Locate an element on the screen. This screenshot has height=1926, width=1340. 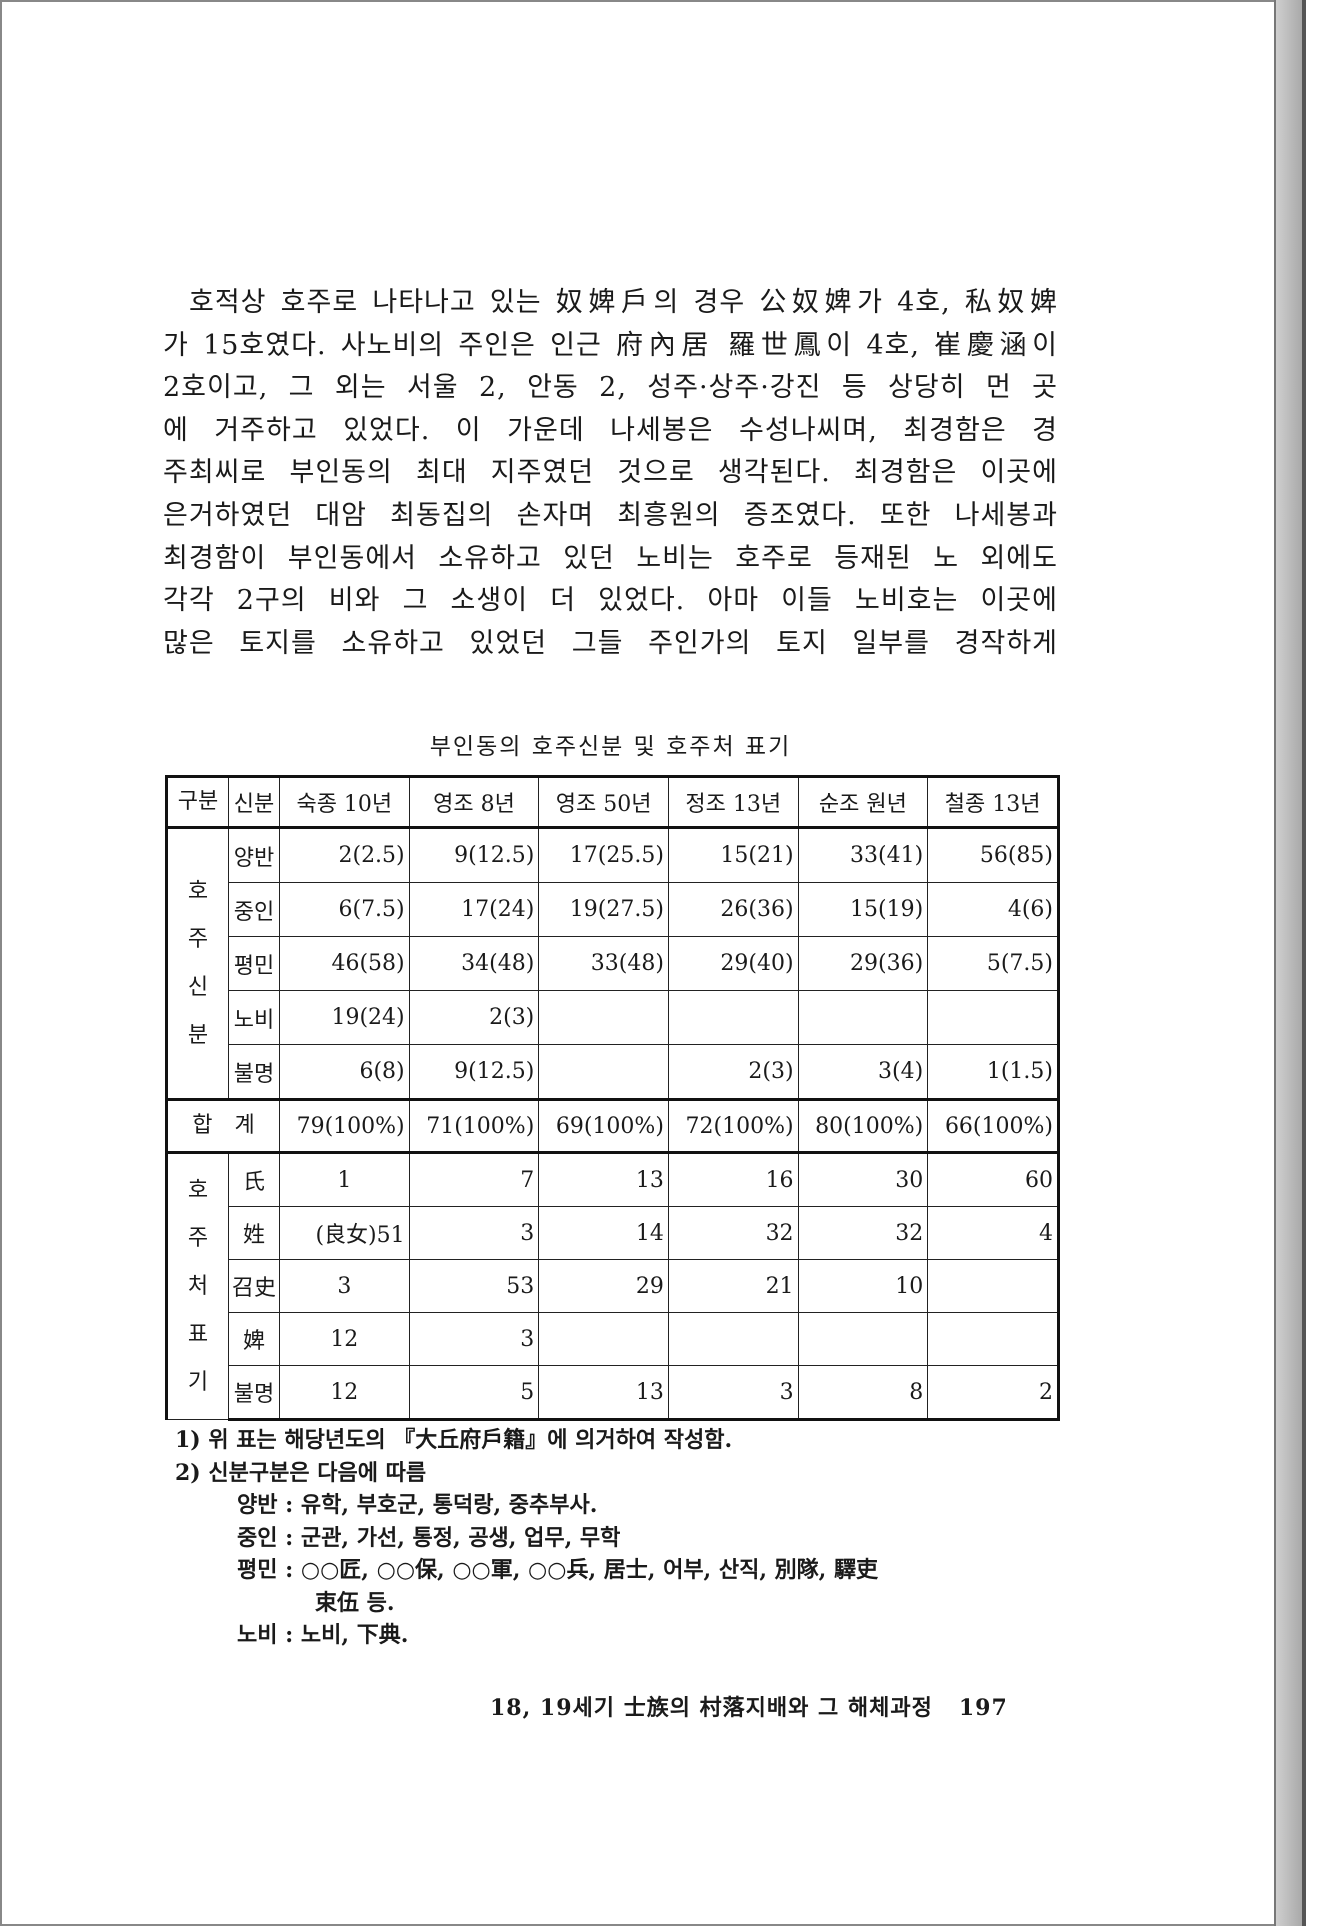
running-title: 18, 19세기 士族의 村落지배와 그 해체과정 is located at coordinates (711, 1708).